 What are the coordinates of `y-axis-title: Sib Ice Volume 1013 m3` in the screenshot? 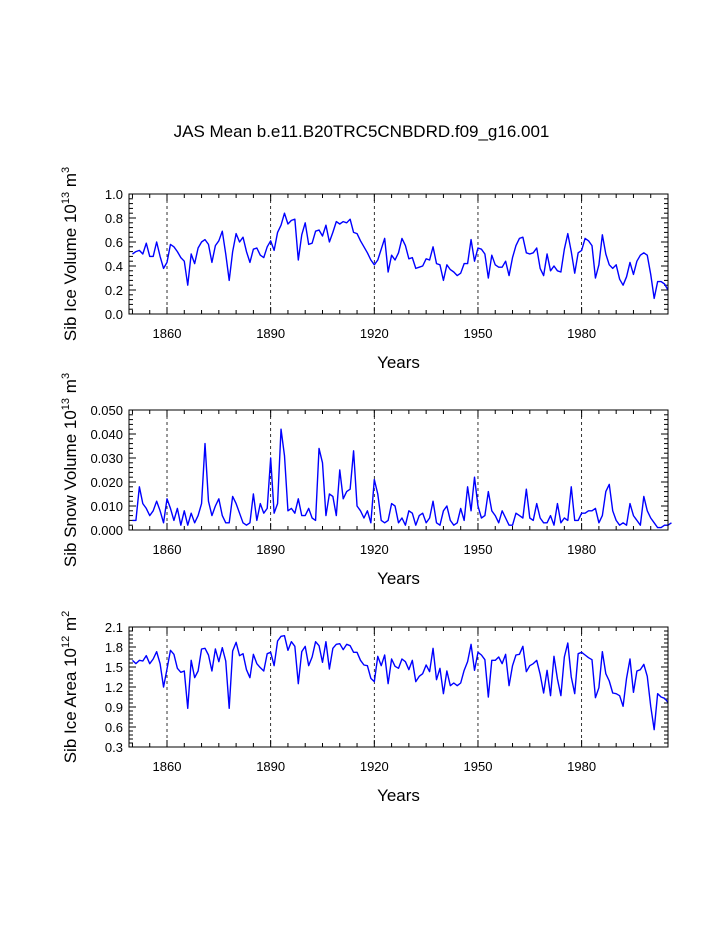 It's located at (70, 254).